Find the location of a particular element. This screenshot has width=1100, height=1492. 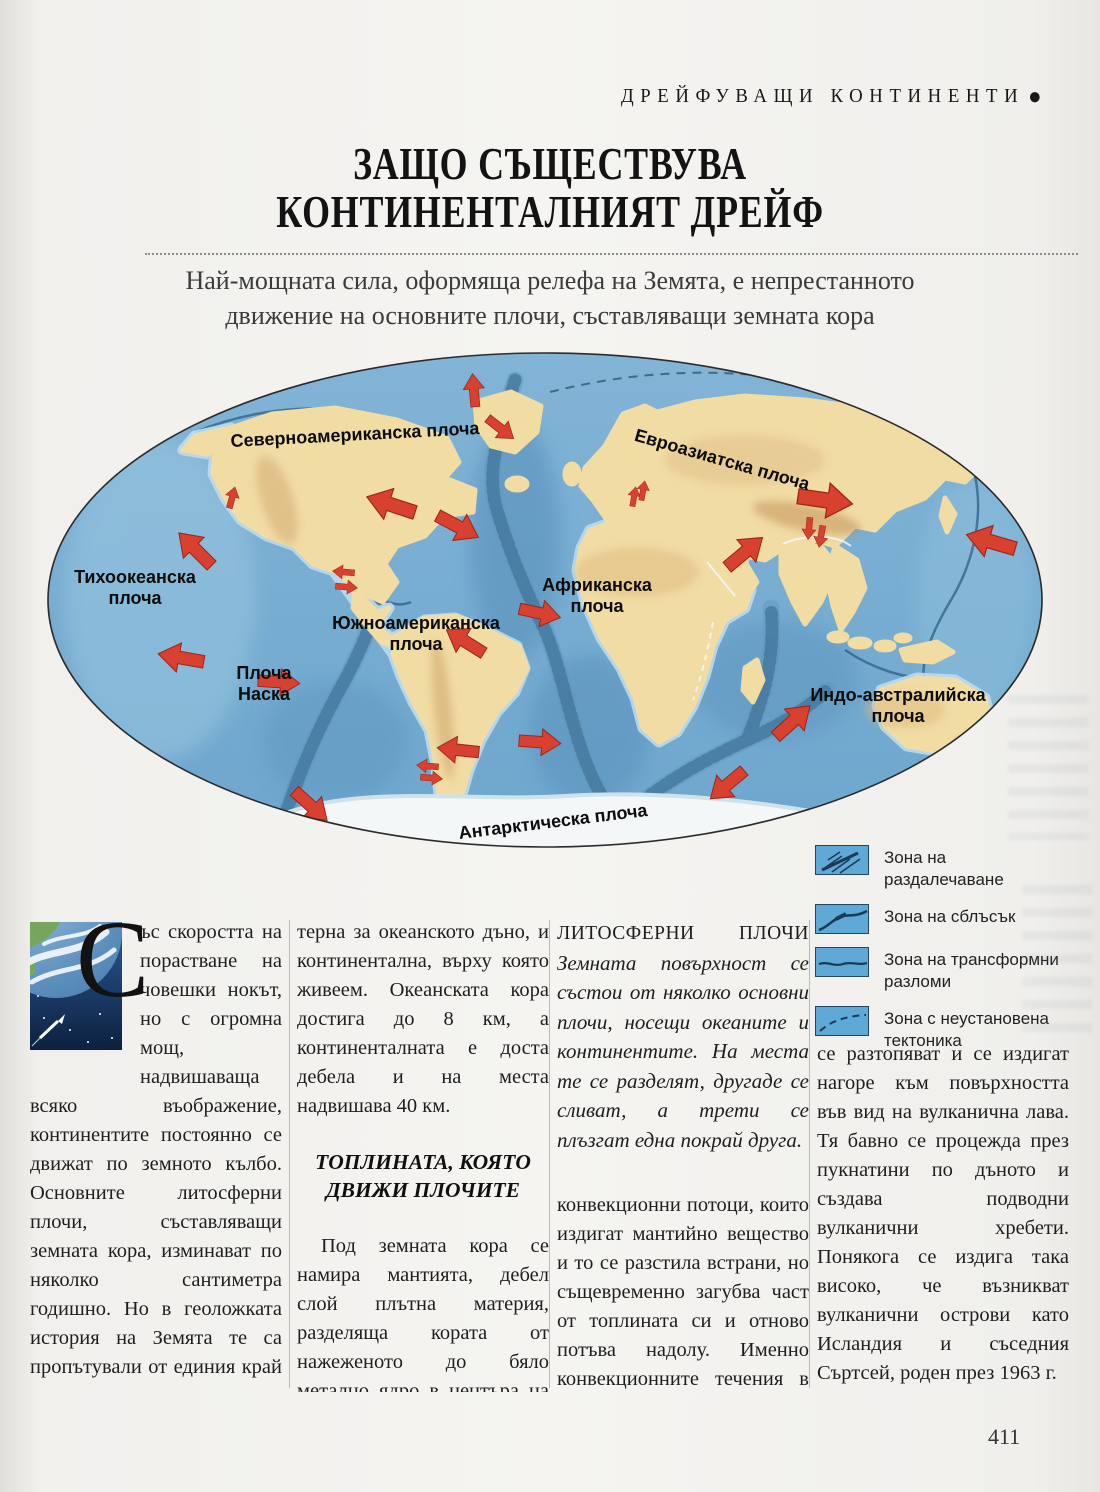

legend-item: Зона на раздалечаване is located at coordinates (941, 868).